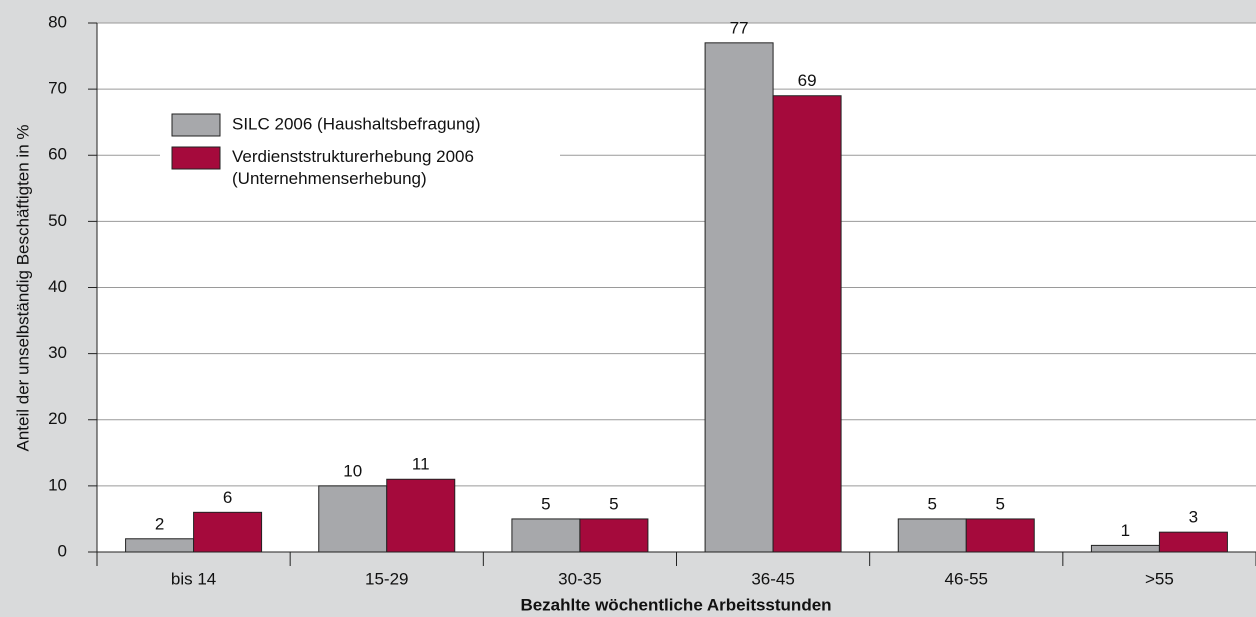 The width and height of the screenshot is (1256, 617). I want to click on y-tick-label: 20, so click(57, 418).